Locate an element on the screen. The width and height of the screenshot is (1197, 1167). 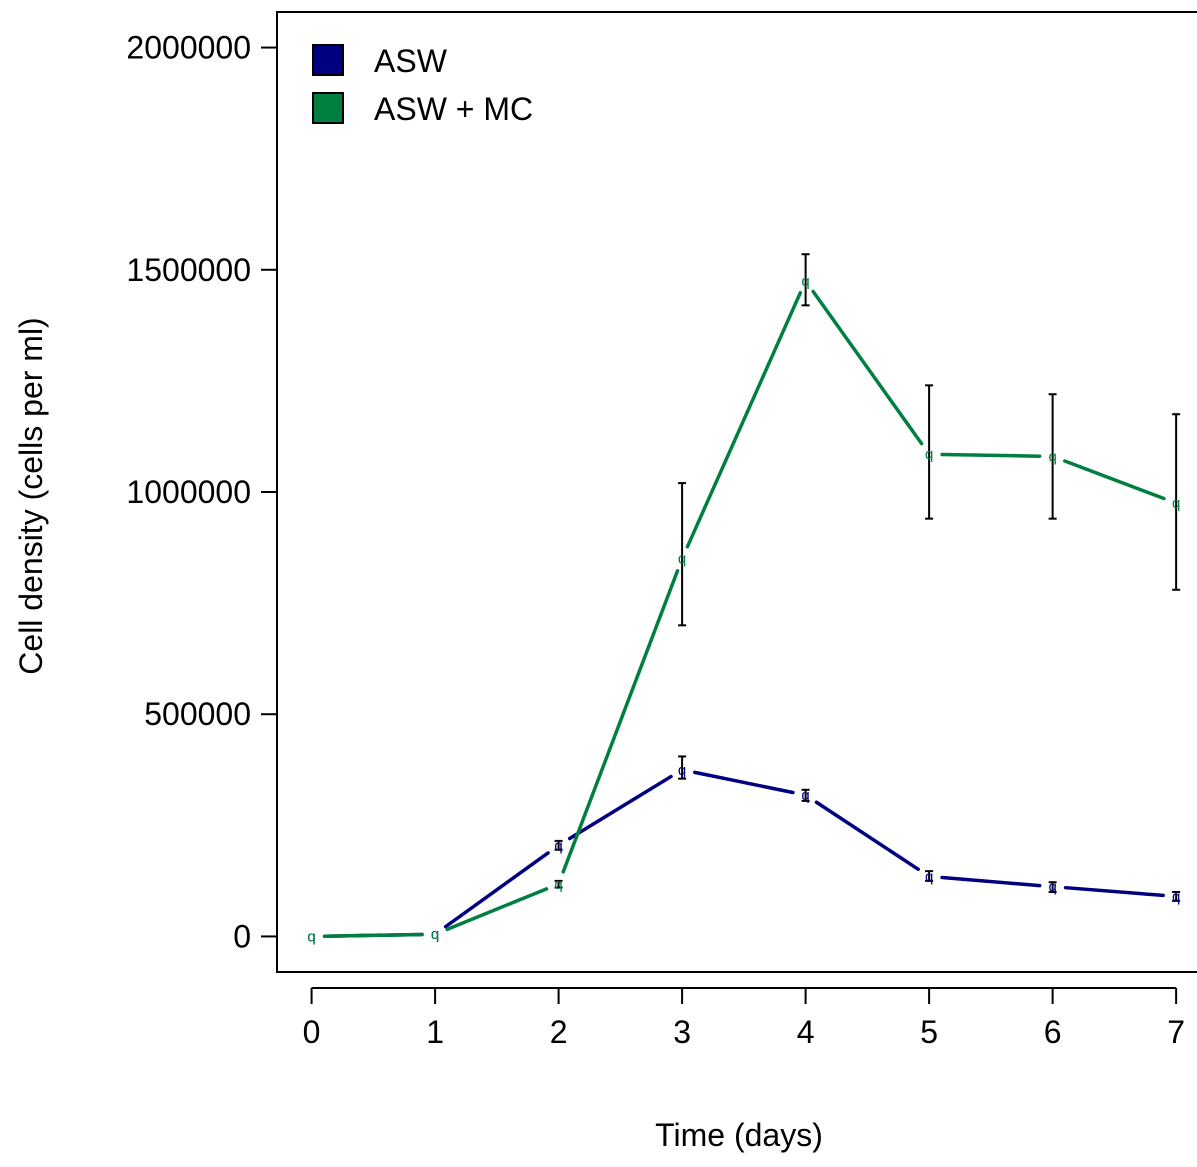
series-1-point-3: q is located at coordinates (682, 559).